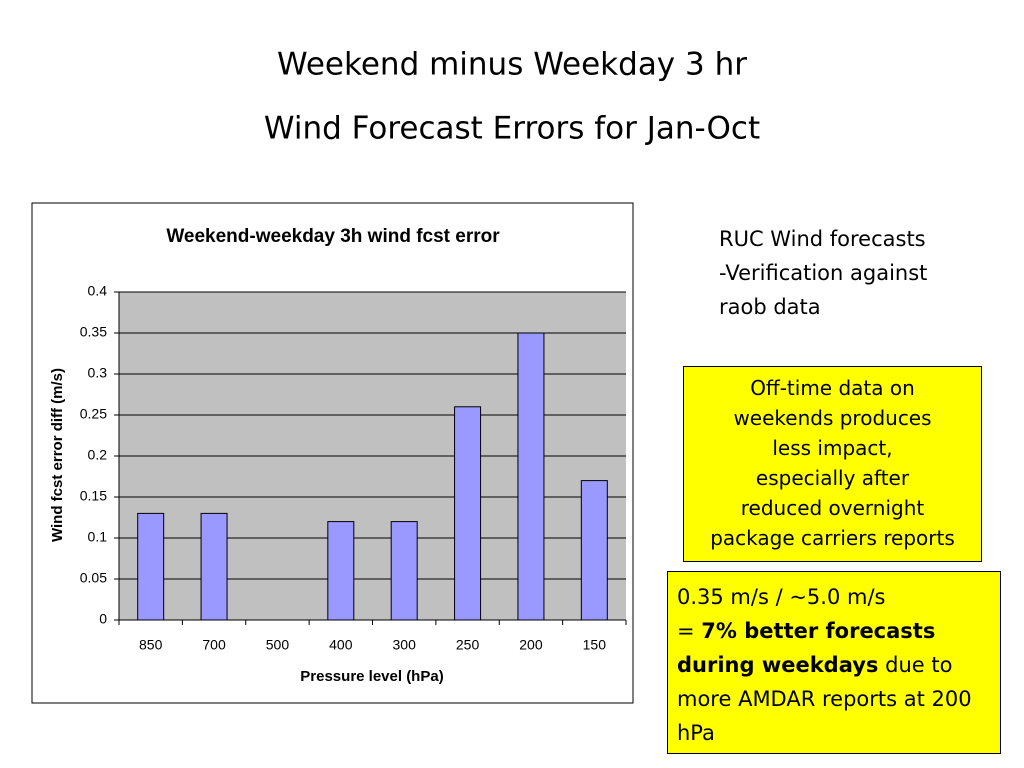 Image resolution: width=1024 pixels, height=768 pixels. I want to click on x-tick-label: 850, so click(151, 645).